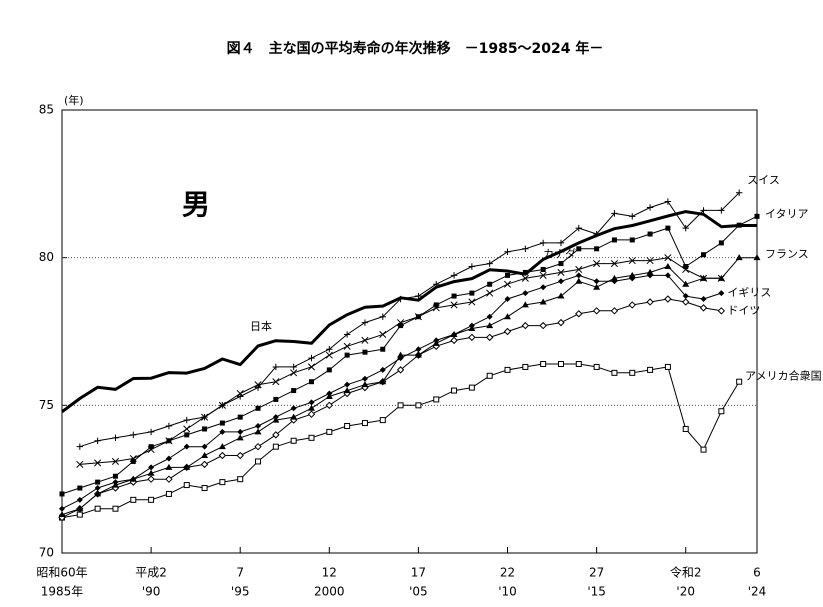 The height and width of the screenshot is (607, 823). I want to click on series-label: イタリア, so click(787, 213).